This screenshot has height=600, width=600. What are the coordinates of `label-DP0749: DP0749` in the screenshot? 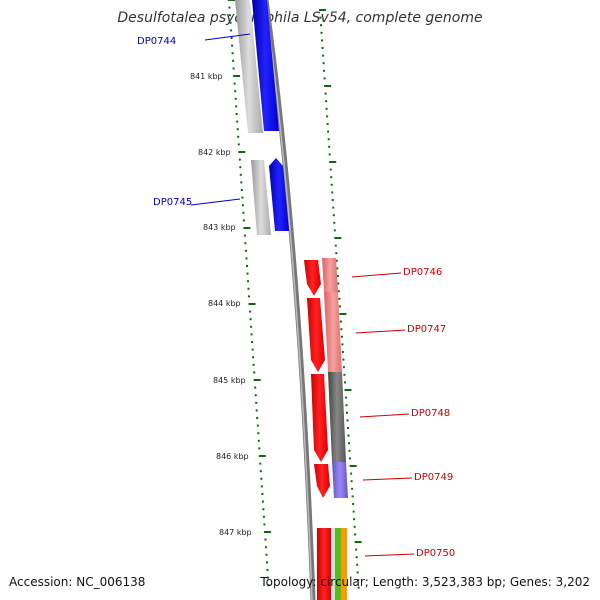 It's located at (433, 477).